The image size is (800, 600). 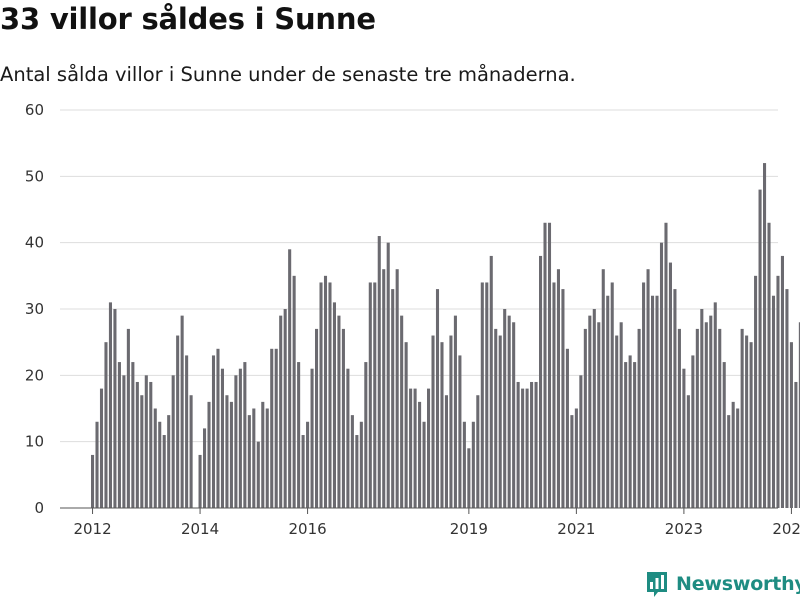 I want to click on y-tick-label: 0, so click(x=39, y=508).